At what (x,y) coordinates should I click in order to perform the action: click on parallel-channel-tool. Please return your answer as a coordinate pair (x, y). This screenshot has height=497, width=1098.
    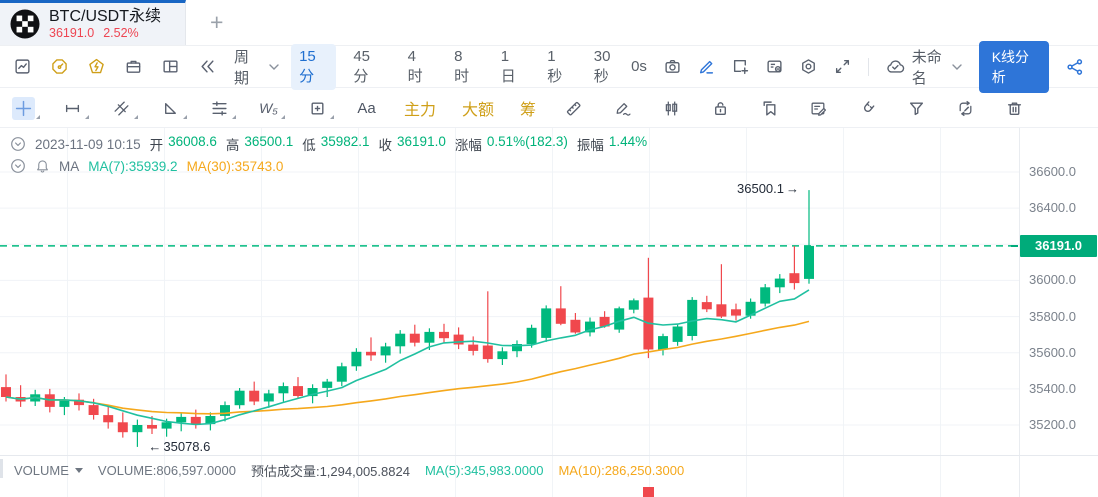
    Looking at the image, I should click on (124, 108).